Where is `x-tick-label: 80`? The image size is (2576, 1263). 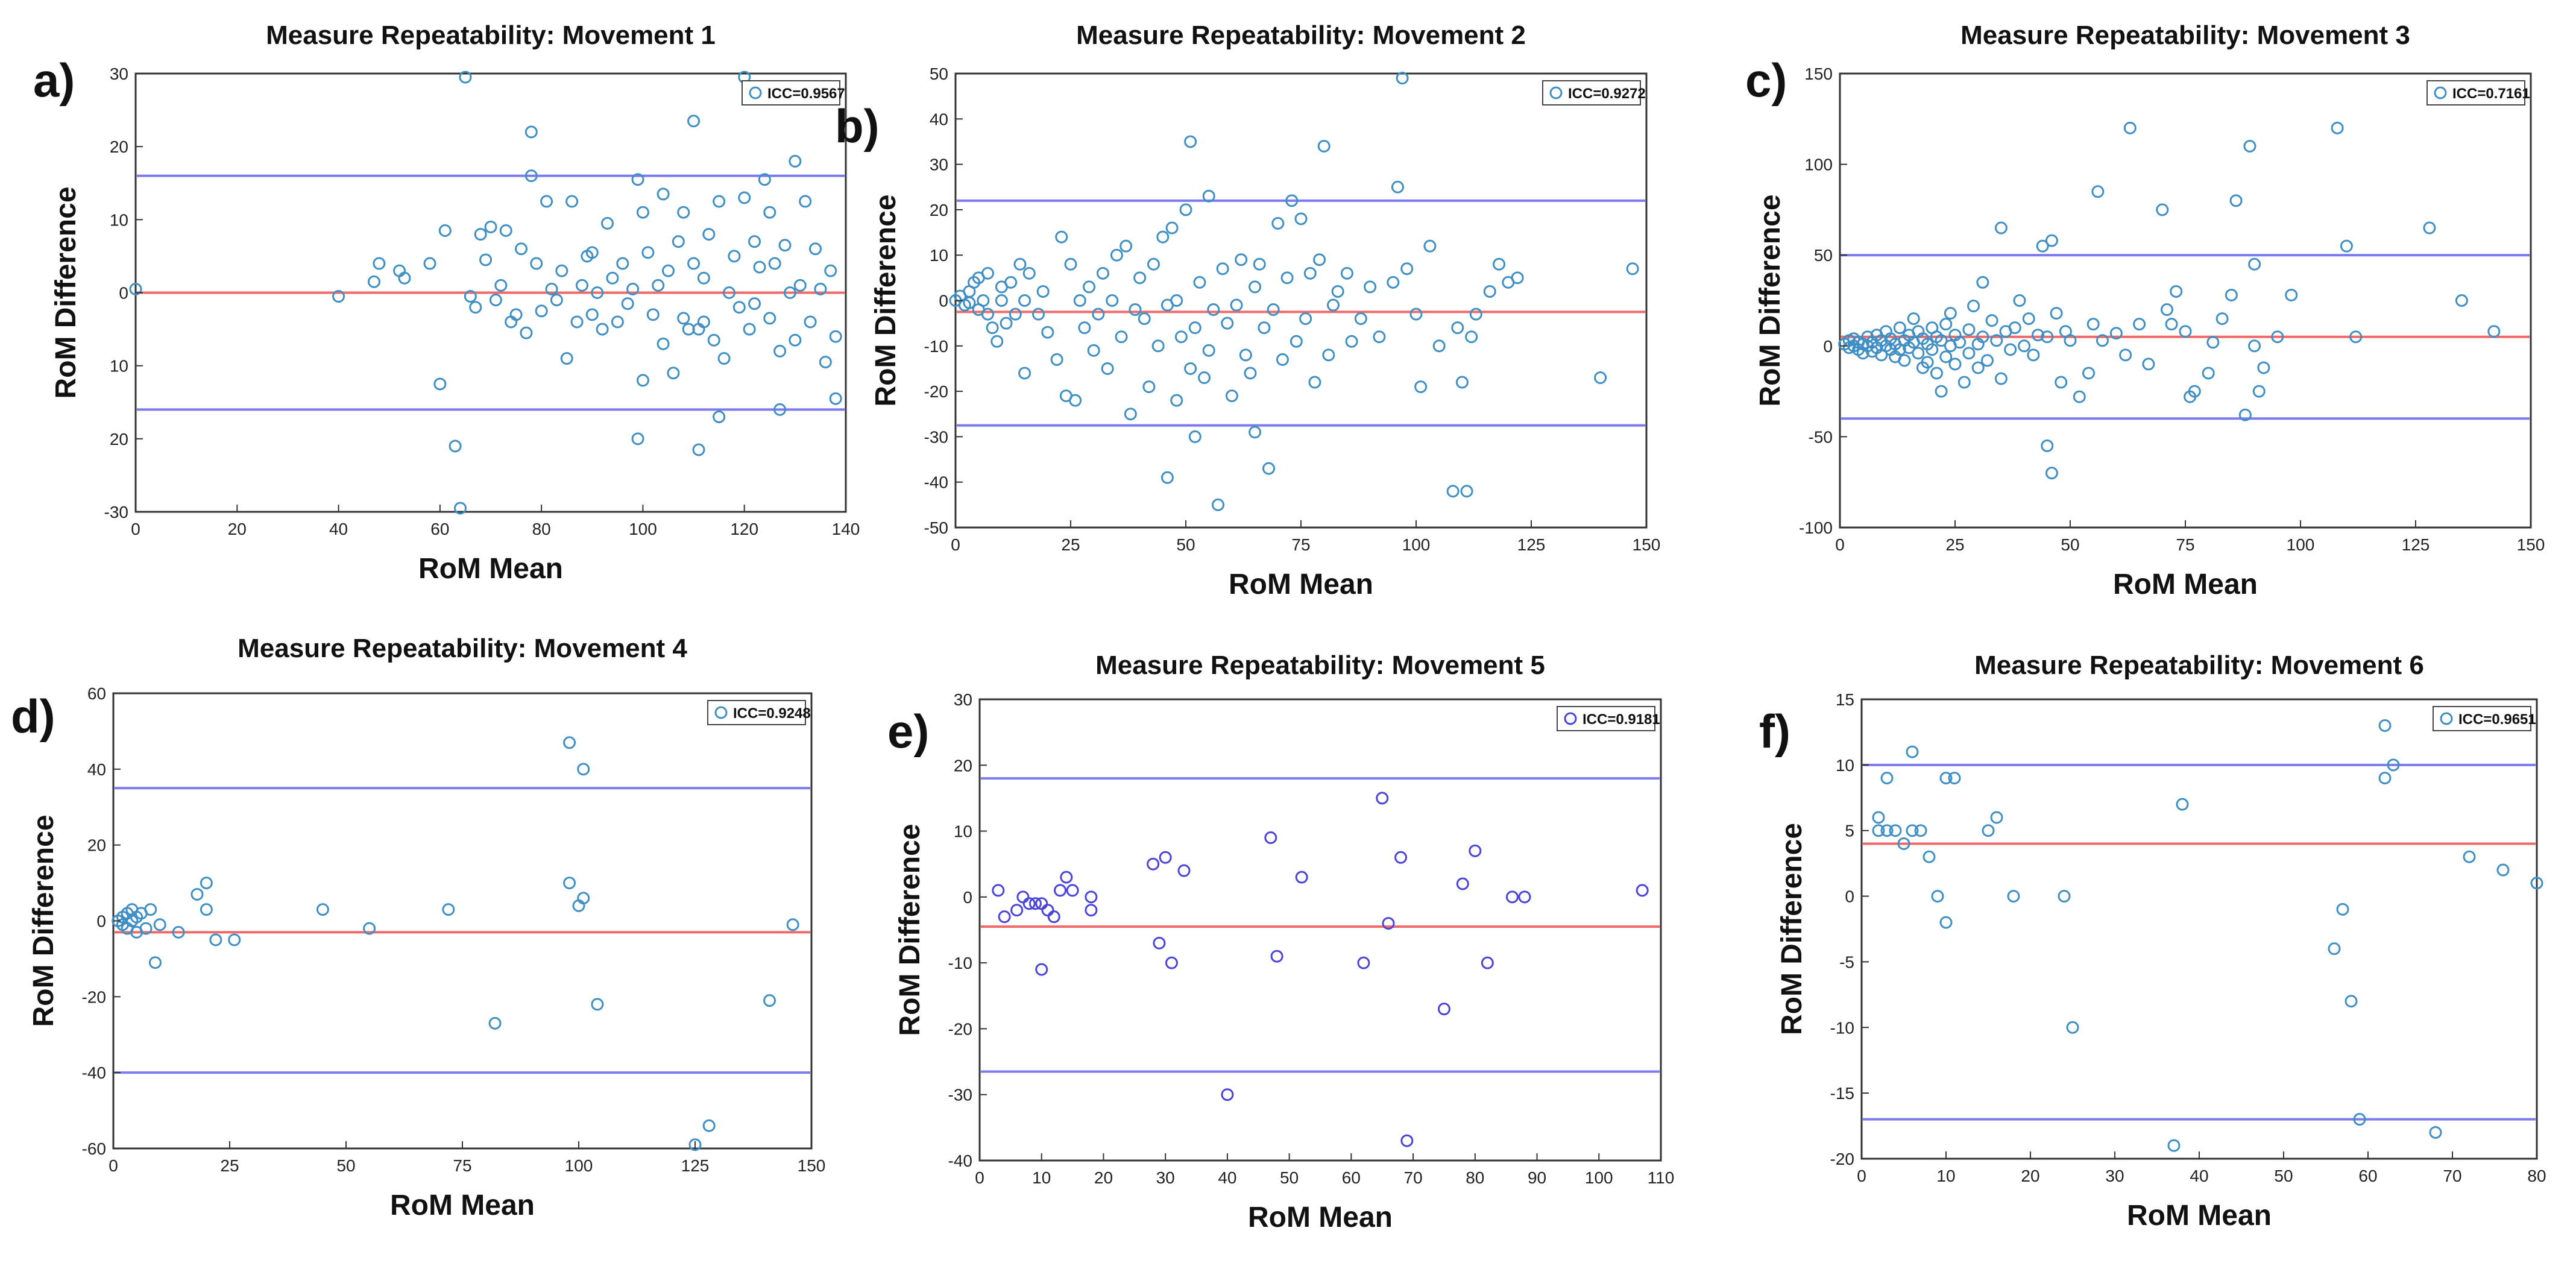
x-tick-label: 80 is located at coordinates (2536, 1176).